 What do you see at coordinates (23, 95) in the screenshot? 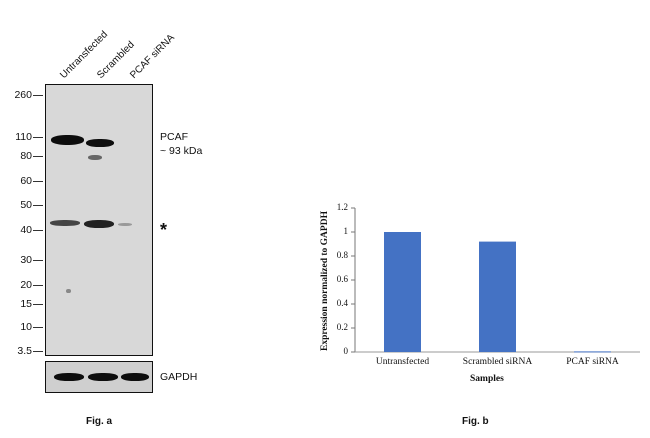
I see `mw-marker-260: 260` at bounding box center [23, 95].